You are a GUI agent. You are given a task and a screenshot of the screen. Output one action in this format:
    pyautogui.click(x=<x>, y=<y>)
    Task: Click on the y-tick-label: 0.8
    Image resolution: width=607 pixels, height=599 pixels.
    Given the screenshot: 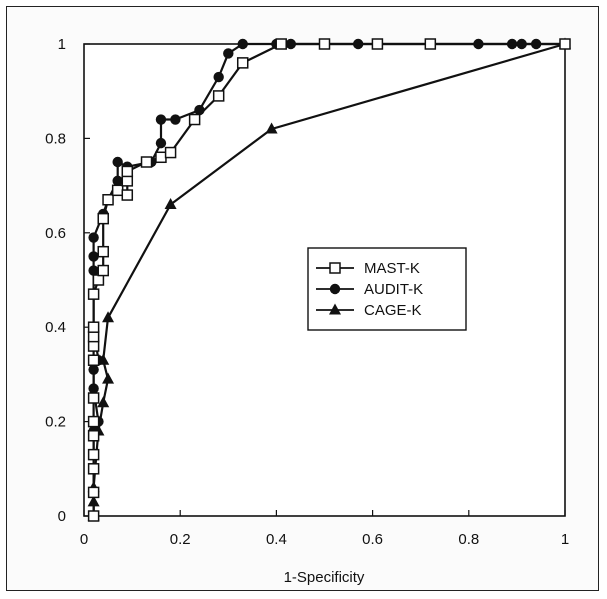 What is the action you would take?
    pyautogui.click(x=55, y=138)
    